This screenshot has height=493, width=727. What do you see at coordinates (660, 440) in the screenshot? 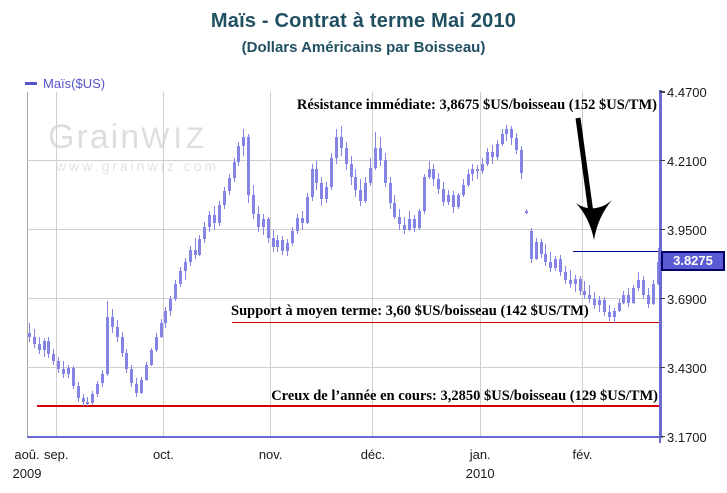
I see `x-axis-end-tick` at bounding box center [660, 440].